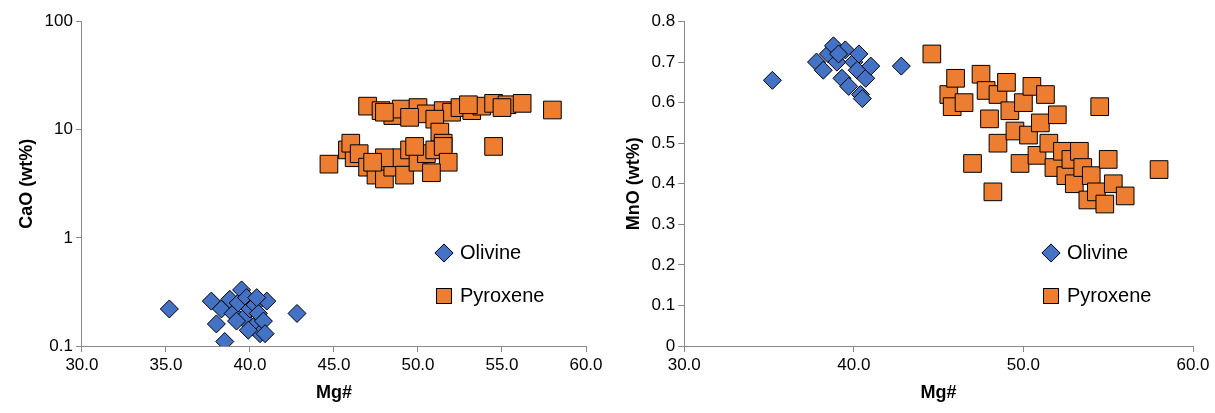 This screenshot has width=1215, height=413. I want to click on y-axis-title: MnO (wt%), so click(632, 184).